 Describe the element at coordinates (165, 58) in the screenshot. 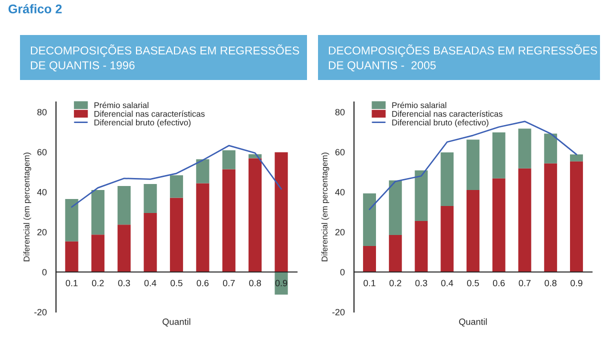

I see `chart-title: DECOMPOSIÇÕES BASEADAS EM REGRESSÕES DE QUANTIS - 1996` at that location.